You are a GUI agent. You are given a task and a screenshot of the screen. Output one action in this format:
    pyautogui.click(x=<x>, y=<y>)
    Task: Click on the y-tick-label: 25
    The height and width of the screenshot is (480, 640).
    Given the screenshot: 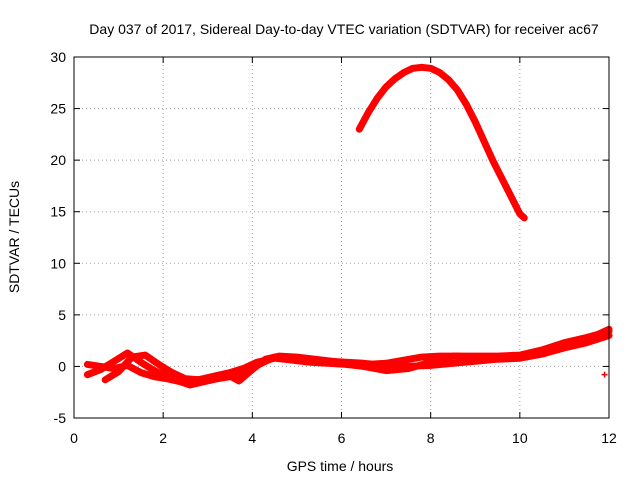 What is the action you would take?
    pyautogui.click(x=58, y=109)
    